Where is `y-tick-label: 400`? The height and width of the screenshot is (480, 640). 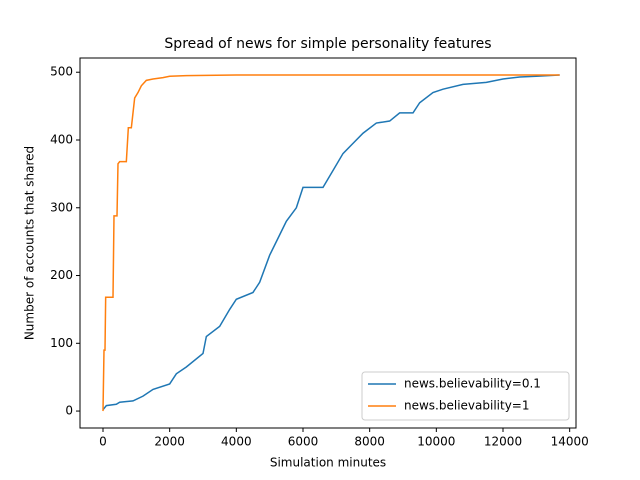 y-tick-label: 400 is located at coordinates (61, 139).